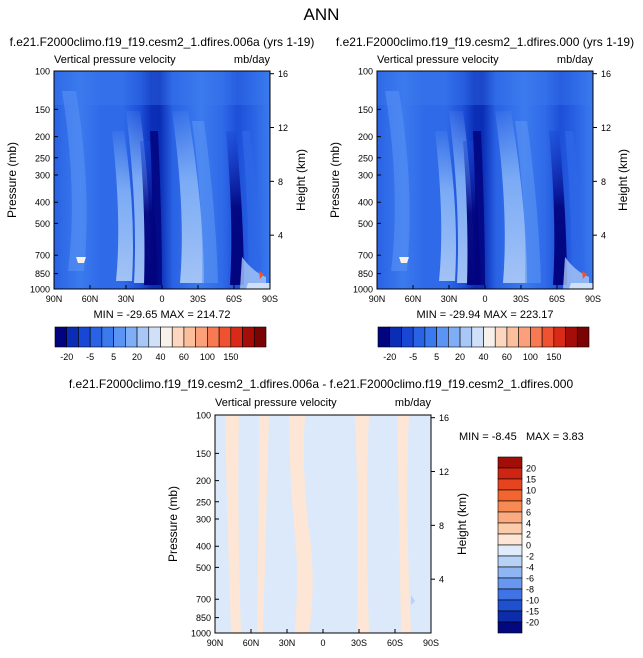 The height and width of the screenshot is (658, 643). I want to click on panel-1-x-tick-label: 90N, so click(54, 299).